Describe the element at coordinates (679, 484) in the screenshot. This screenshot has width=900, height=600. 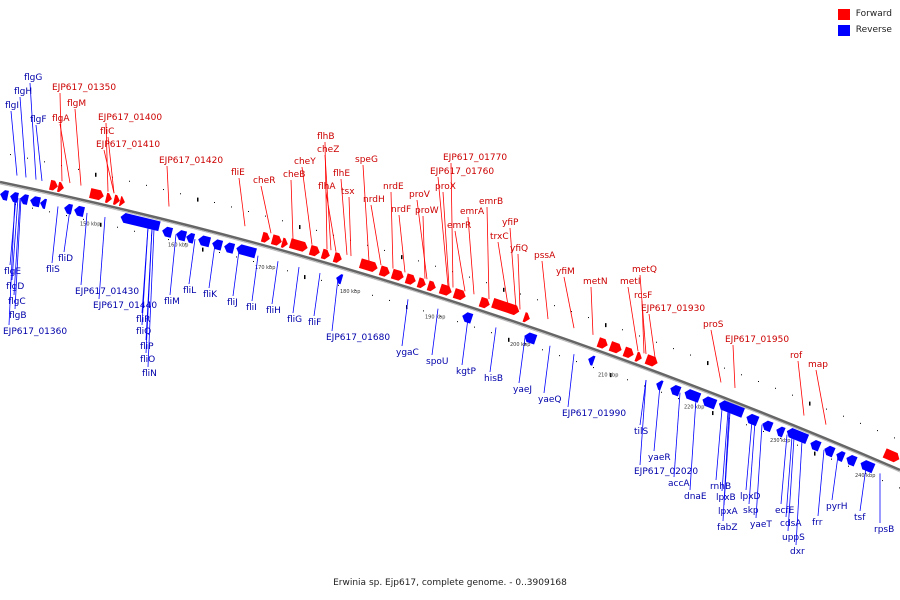
I see `reverse-gene-label: accA` at that location.